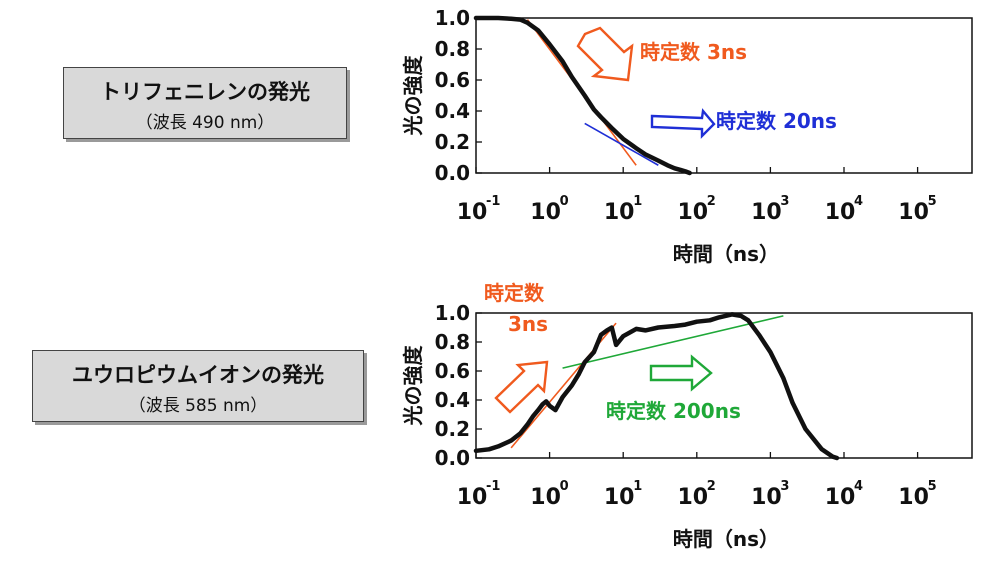 This screenshot has width=1000, height=574. I want to click on panel2-xtick-exponent: -1, so click(493, 486).